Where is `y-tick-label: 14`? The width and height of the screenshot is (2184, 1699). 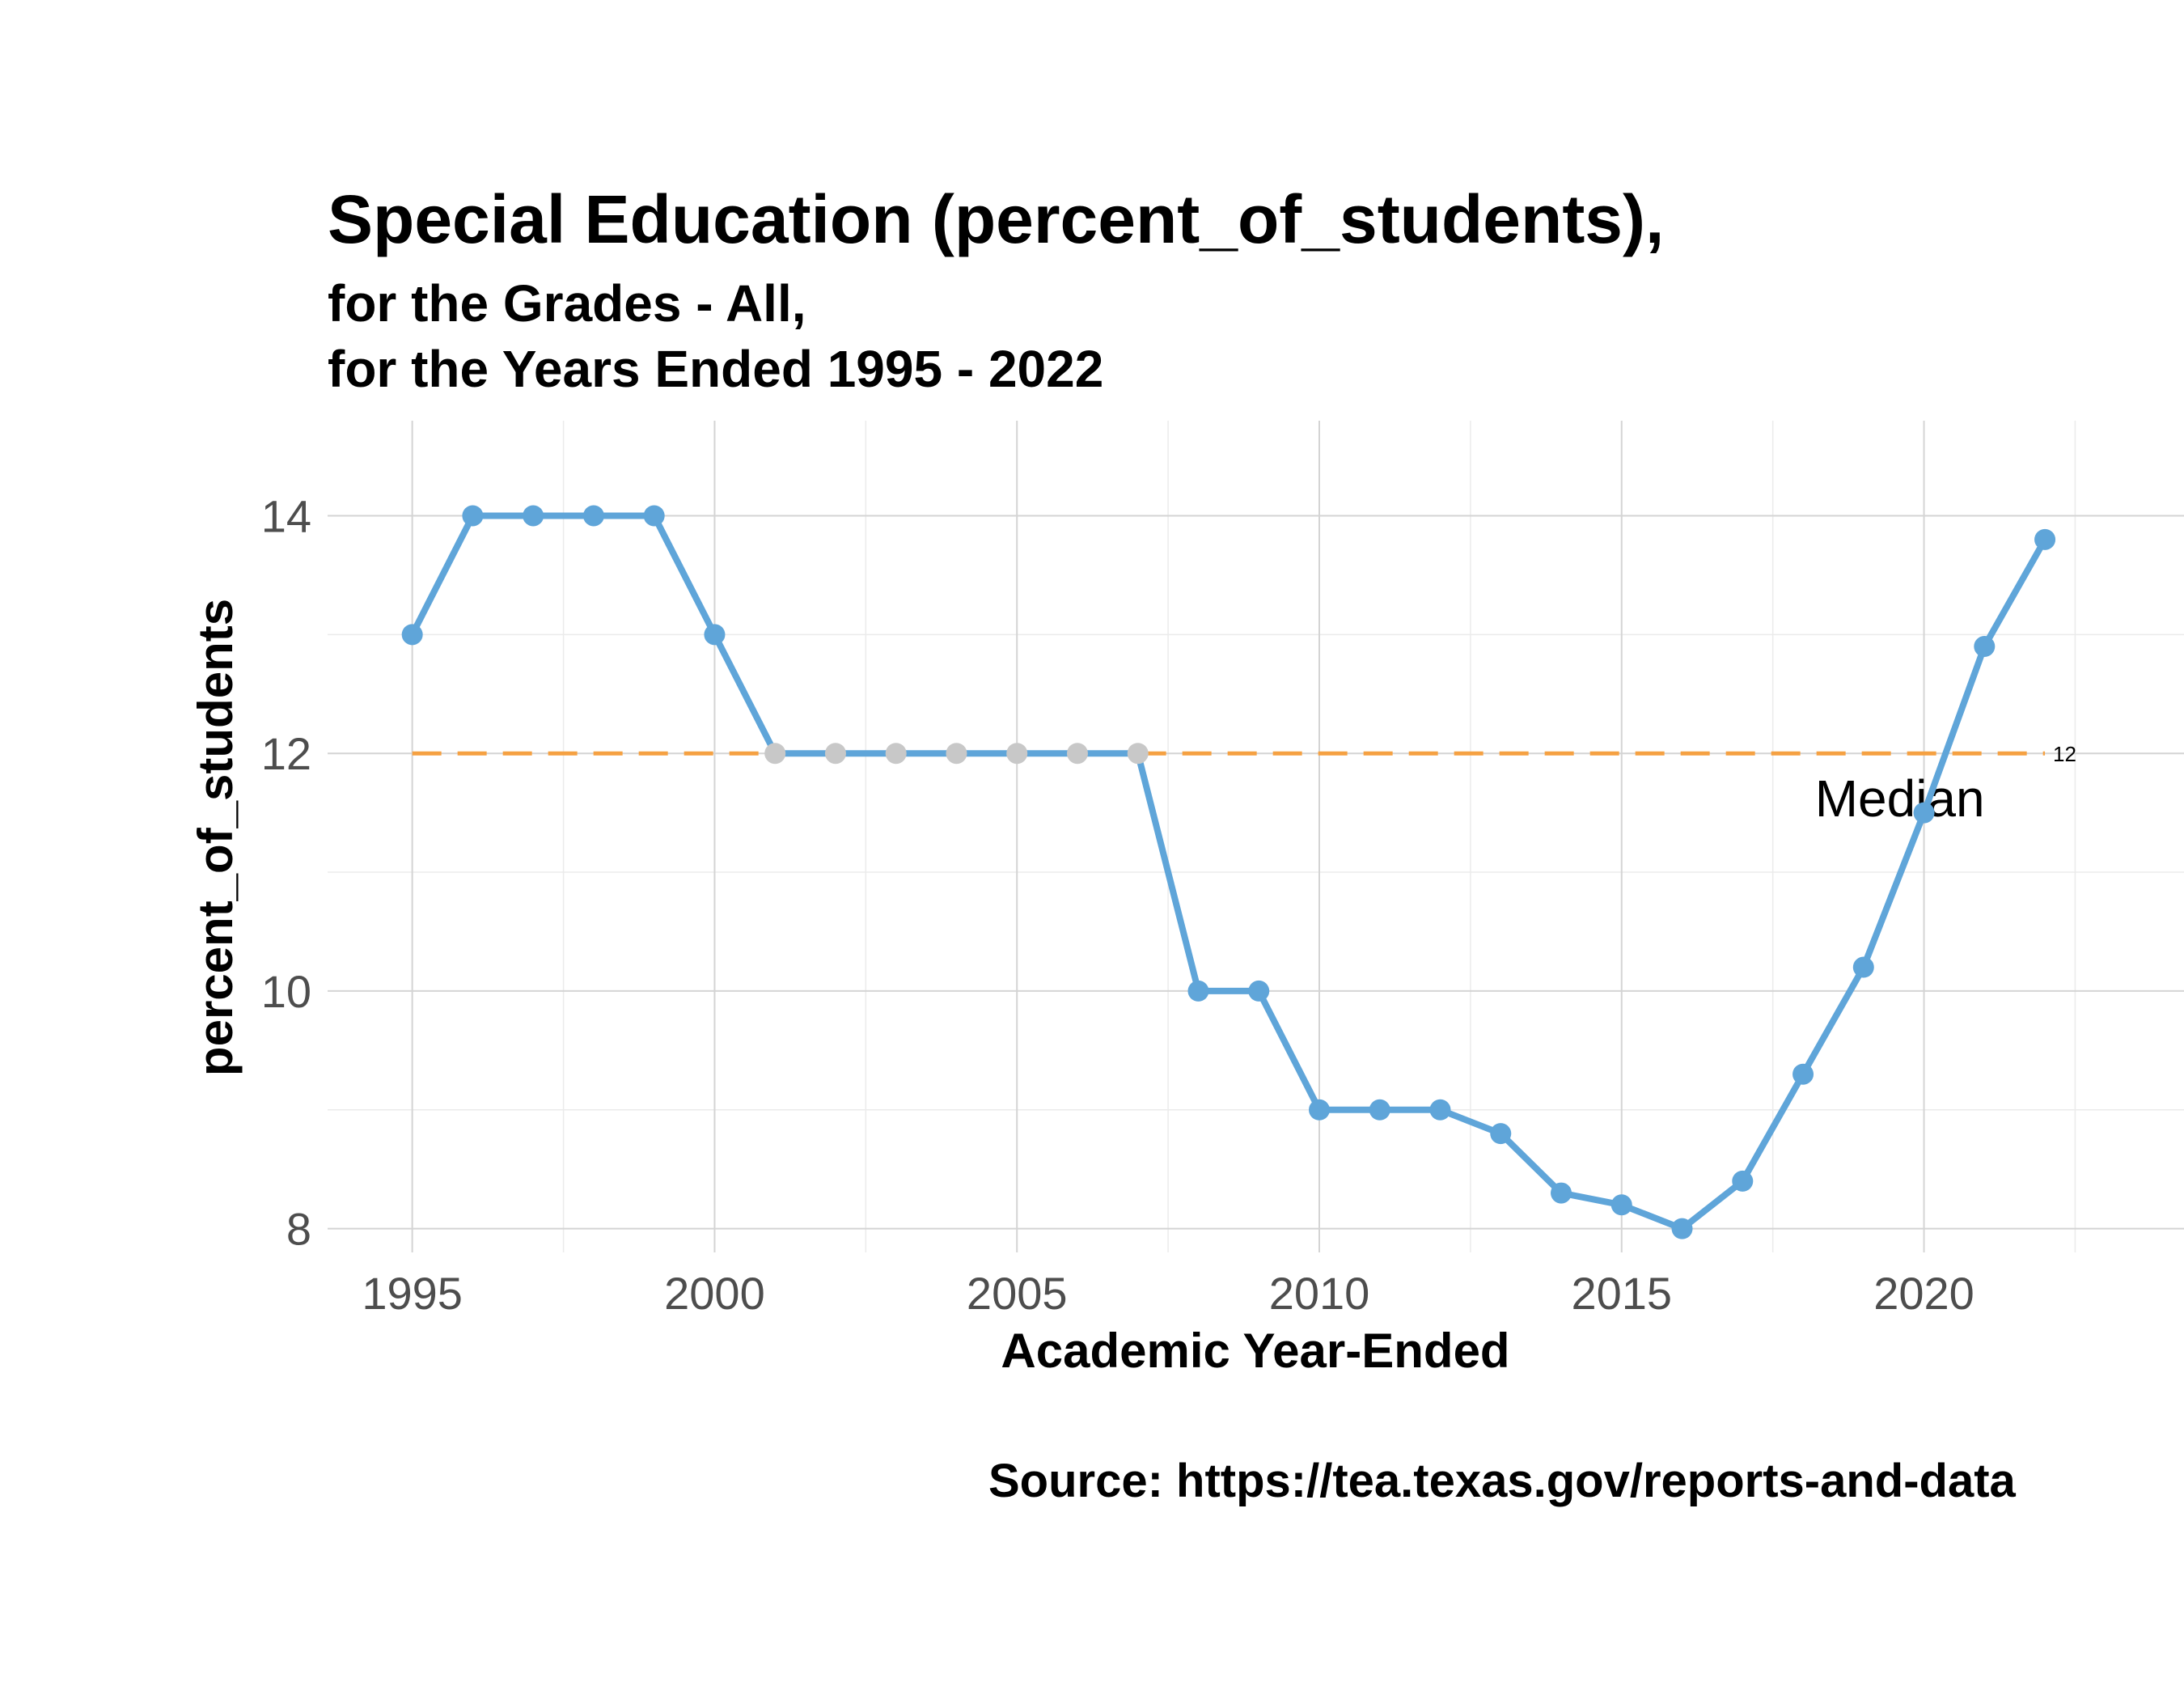
y-tick-label: 14 is located at coordinates (286, 515).